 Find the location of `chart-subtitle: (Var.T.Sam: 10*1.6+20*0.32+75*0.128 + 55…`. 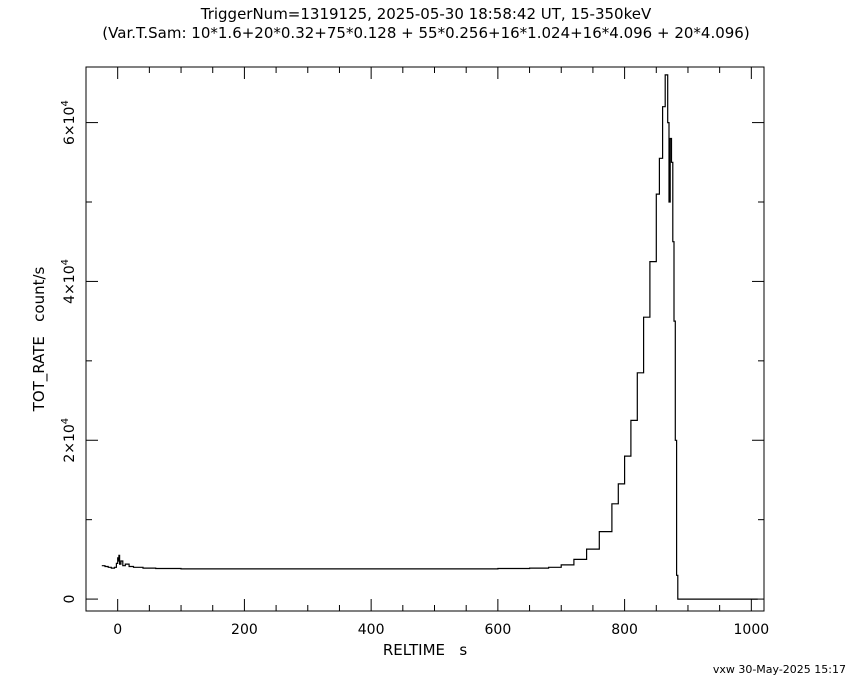

chart-subtitle: (Var.T.Sam: 10*1.6+20*0.32+75*0.128 + 55… is located at coordinates (425, 33).